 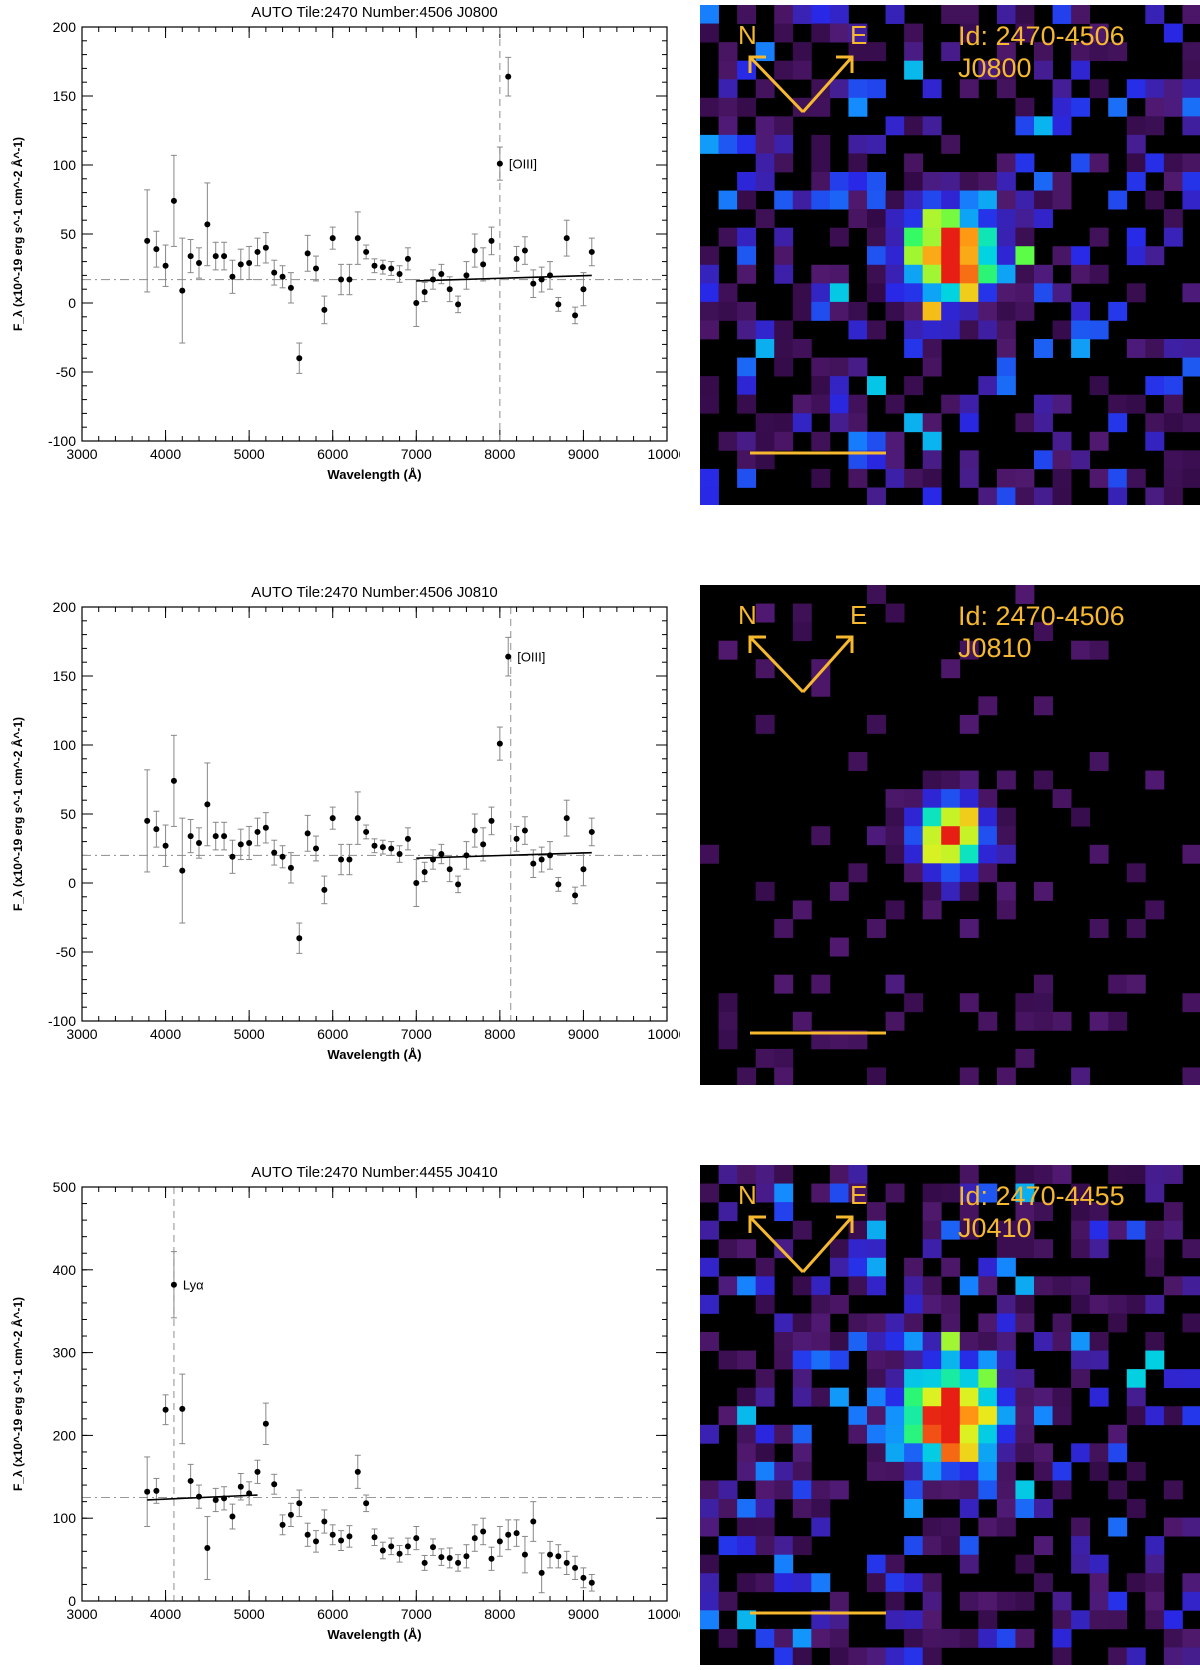 I want to click on x-tick-label: 5000, so click(x=249, y=1614).